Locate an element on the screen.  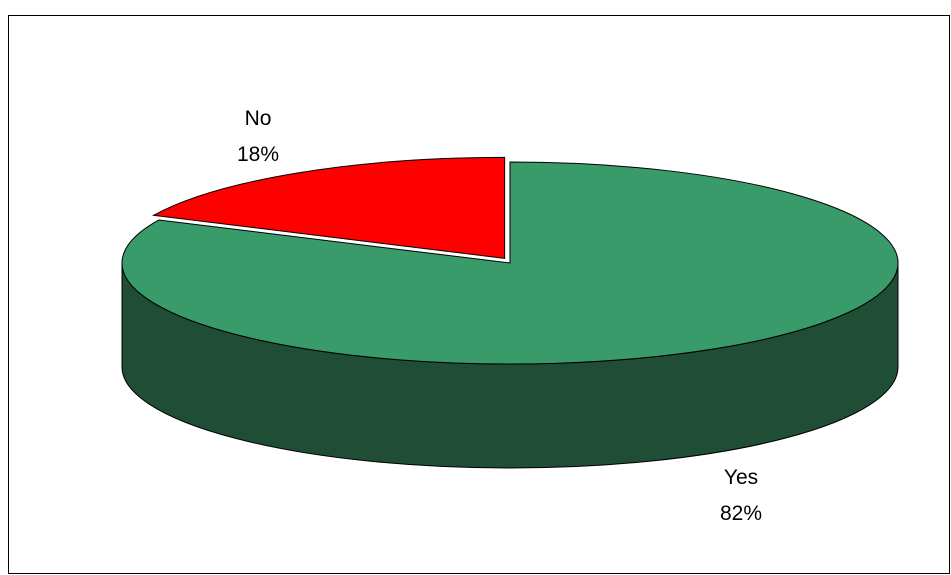
slice-label-no-name: No is located at coordinates (258, 118).